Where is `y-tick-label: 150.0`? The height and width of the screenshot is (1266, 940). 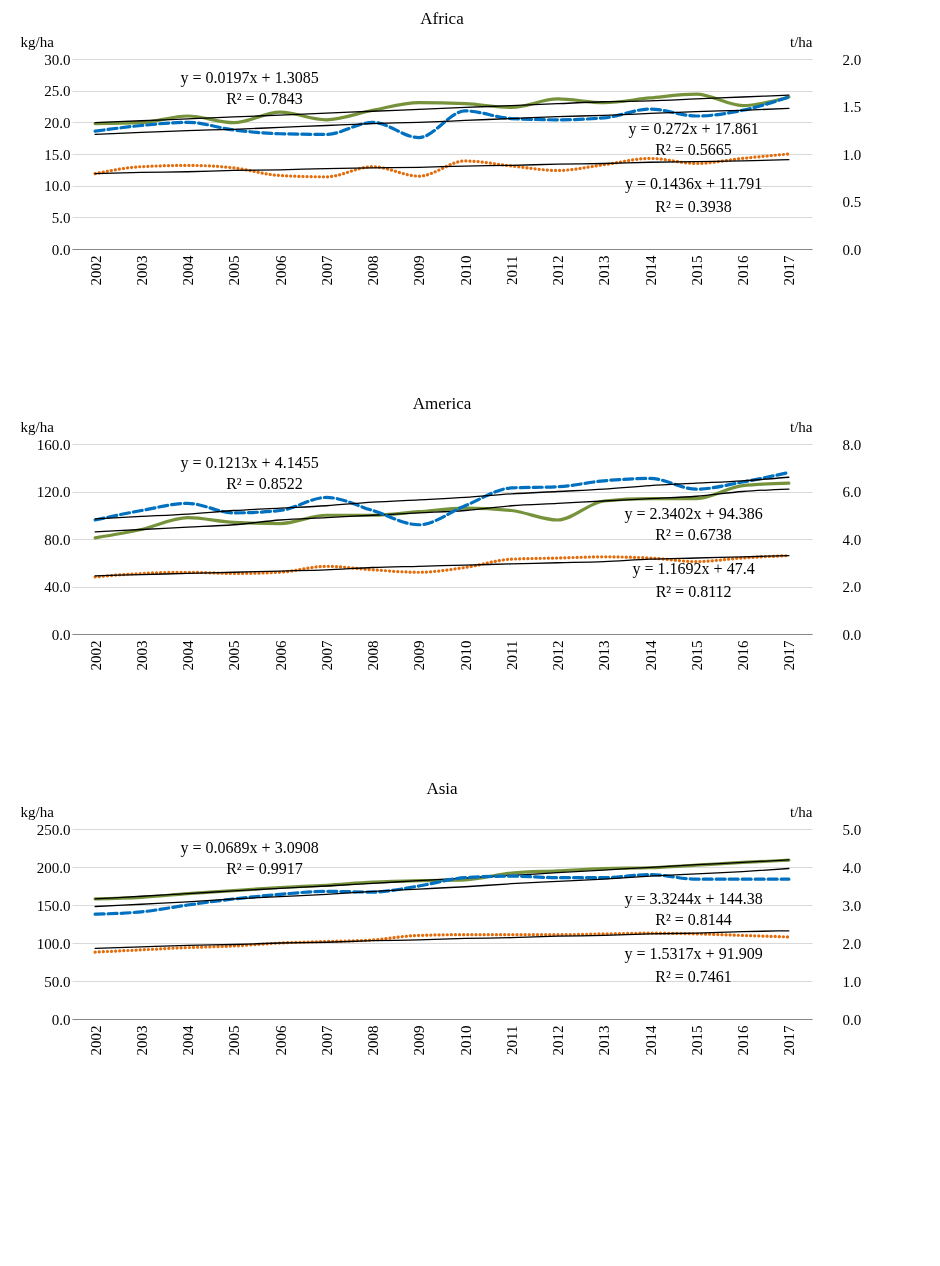
y-tick-label: 150.0 is located at coordinates (53, 905).